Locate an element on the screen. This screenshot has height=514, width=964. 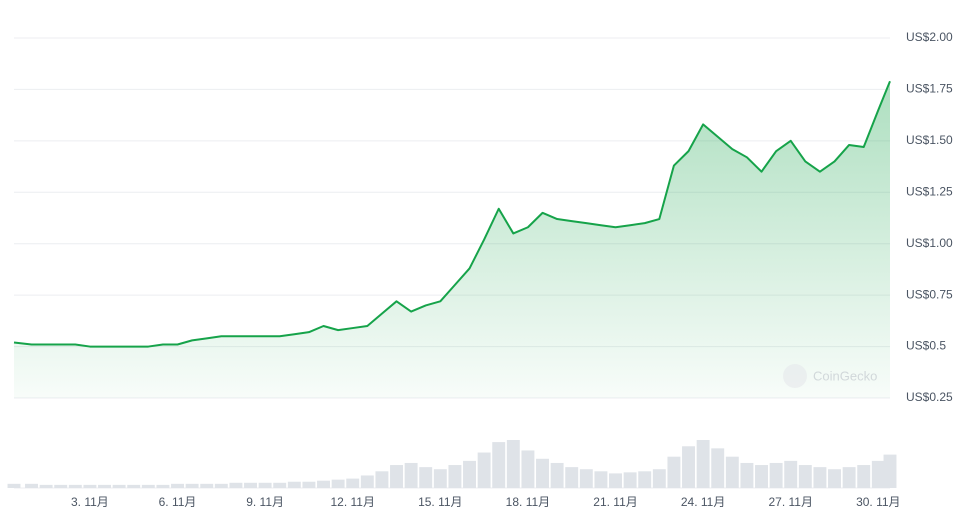
x-tick-label: 30. 11月 is located at coordinates (878, 502).